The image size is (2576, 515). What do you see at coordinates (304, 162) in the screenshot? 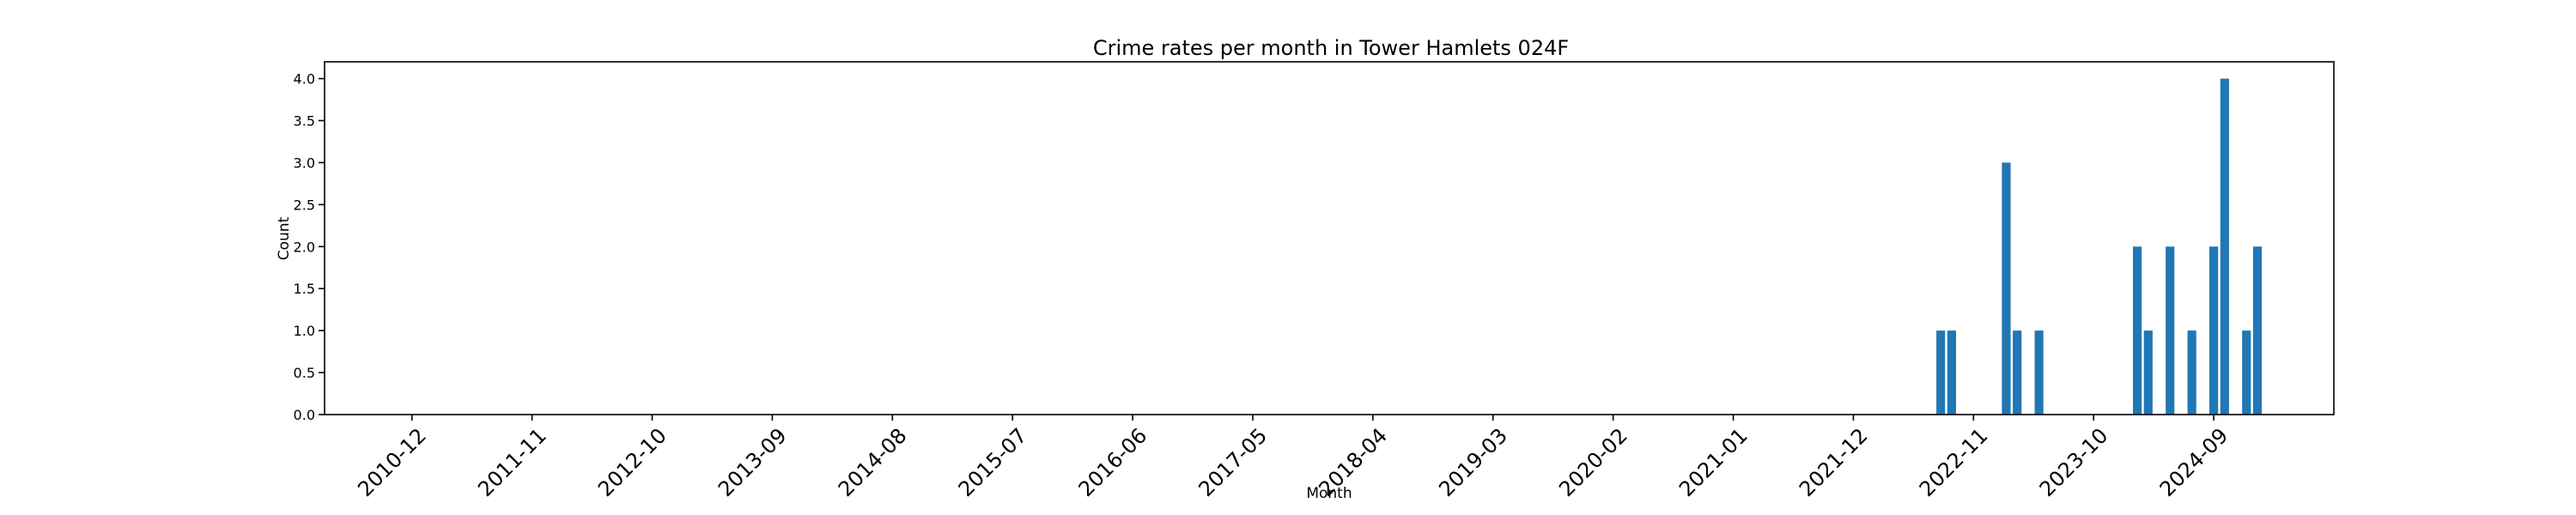
I see `y-tick-label: 3.0` at bounding box center [304, 162].